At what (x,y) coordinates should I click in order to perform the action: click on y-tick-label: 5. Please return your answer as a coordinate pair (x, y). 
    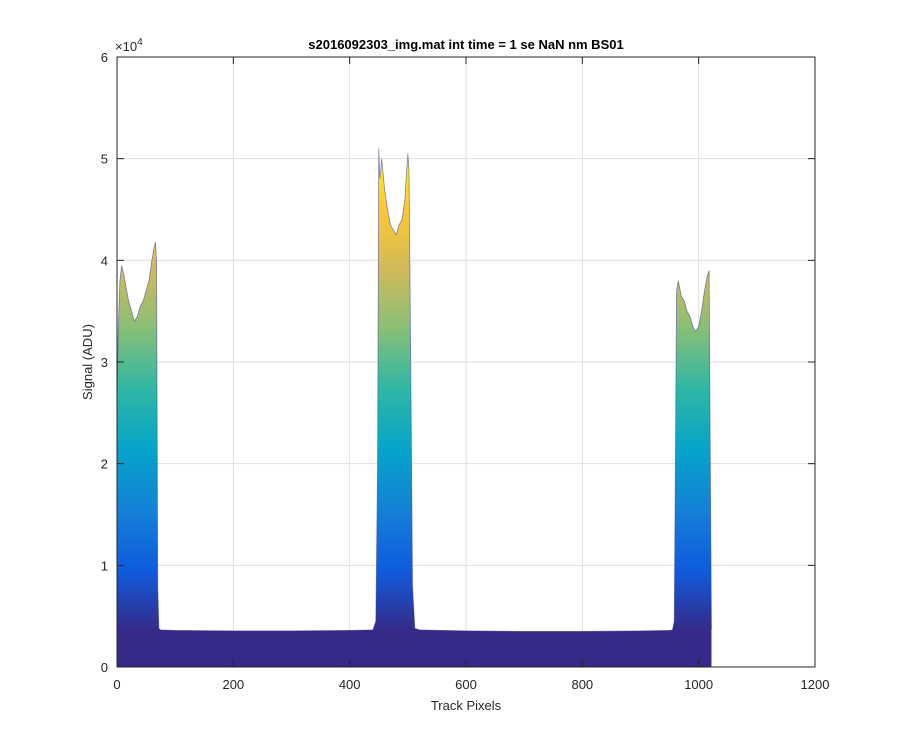
    Looking at the image, I should click on (104, 159).